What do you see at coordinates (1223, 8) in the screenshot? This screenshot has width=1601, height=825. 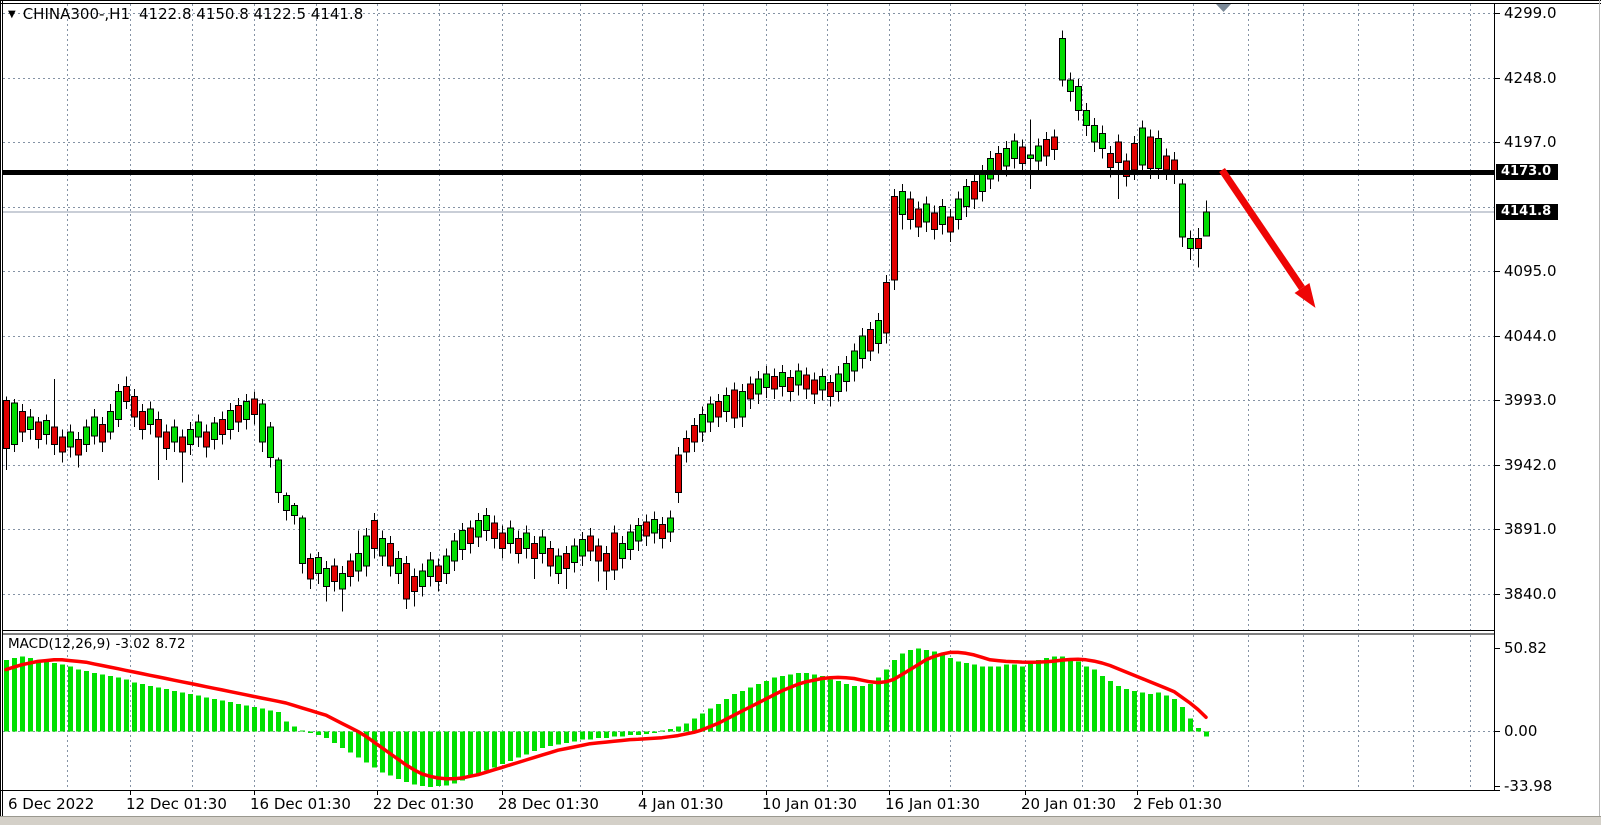 I see `bar-position-marker` at bounding box center [1223, 8].